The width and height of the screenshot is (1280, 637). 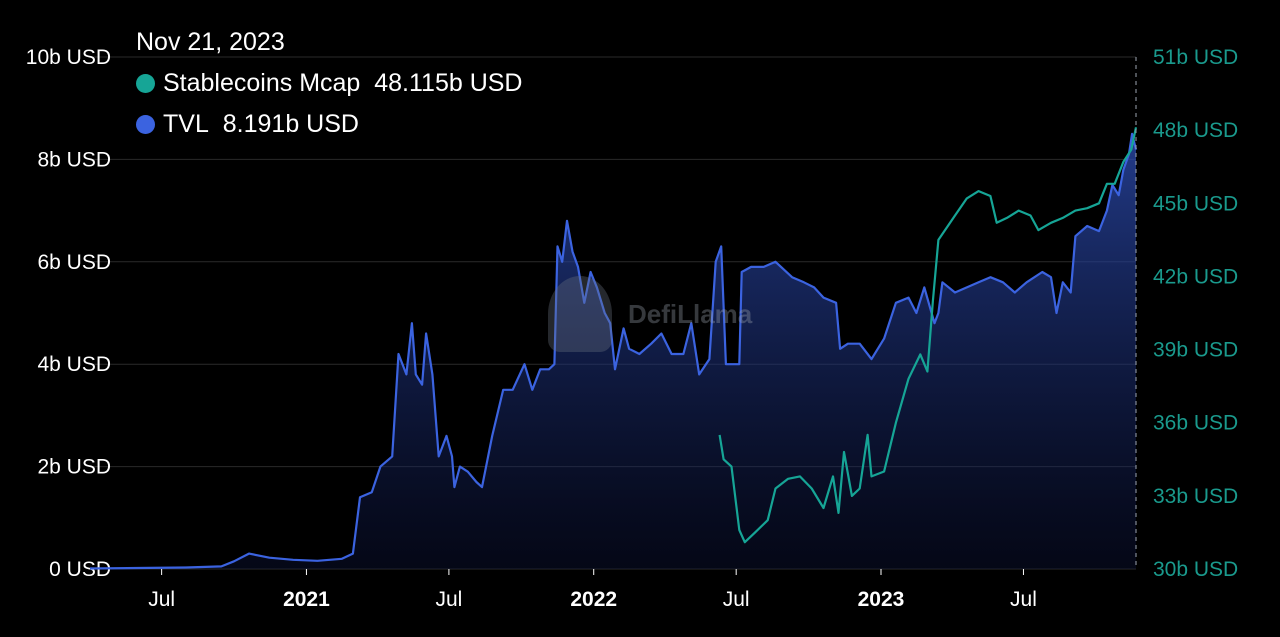 I want to click on y-right-tick-label: 45b USD, so click(x=1195, y=203).